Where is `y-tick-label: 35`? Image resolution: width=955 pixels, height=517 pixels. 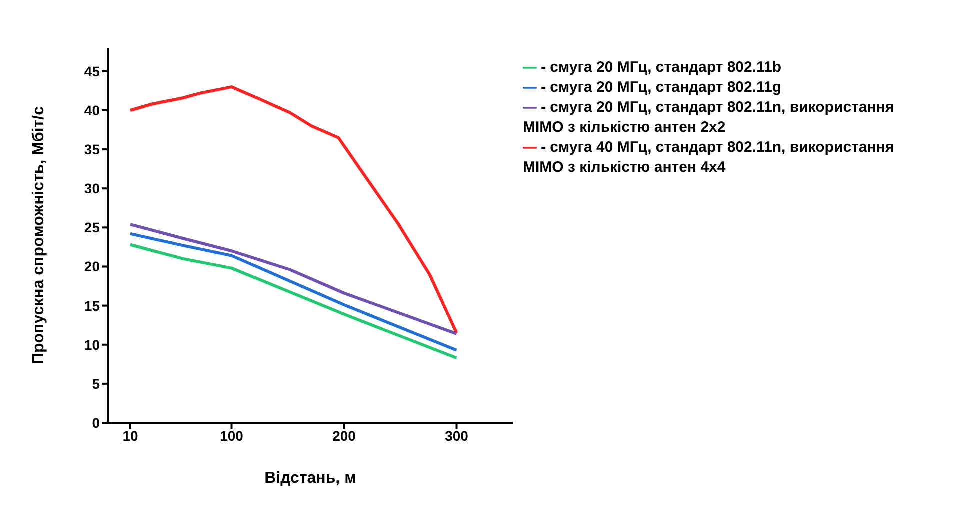
y-tick-label: 35 is located at coordinates (92, 150).